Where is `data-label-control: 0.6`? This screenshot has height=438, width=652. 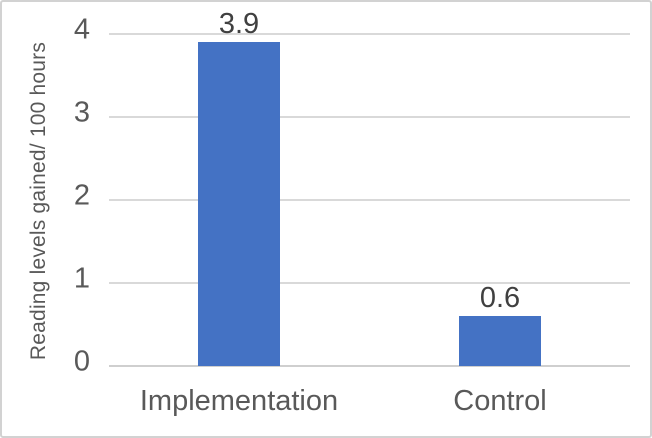
data-label-control: 0.6 is located at coordinates (500, 298).